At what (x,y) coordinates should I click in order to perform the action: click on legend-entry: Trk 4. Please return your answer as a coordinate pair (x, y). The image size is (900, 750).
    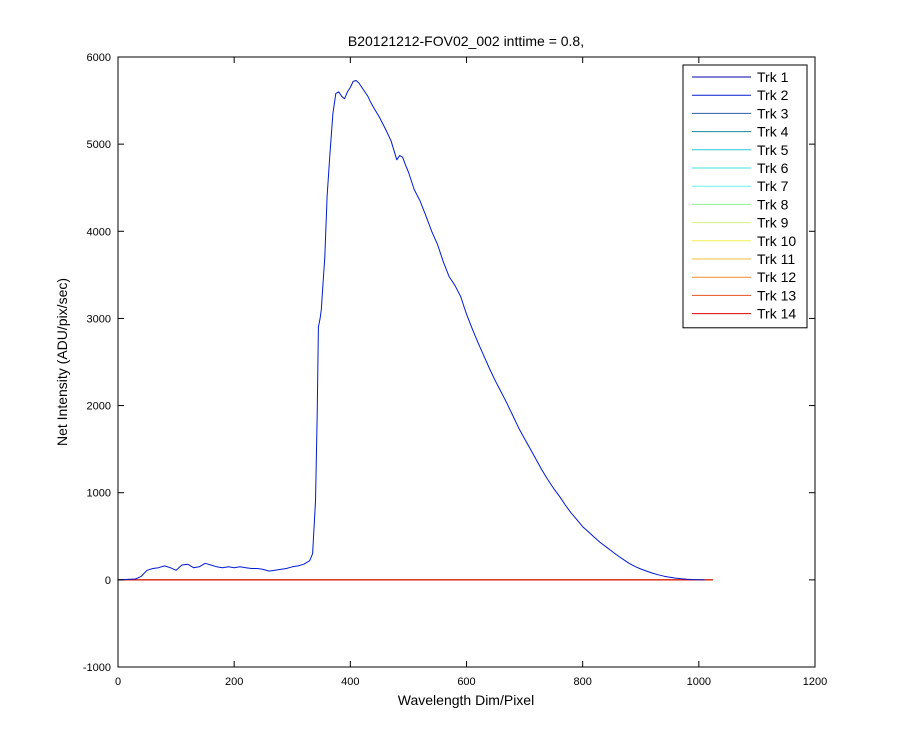
    Looking at the image, I should click on (773, 132).